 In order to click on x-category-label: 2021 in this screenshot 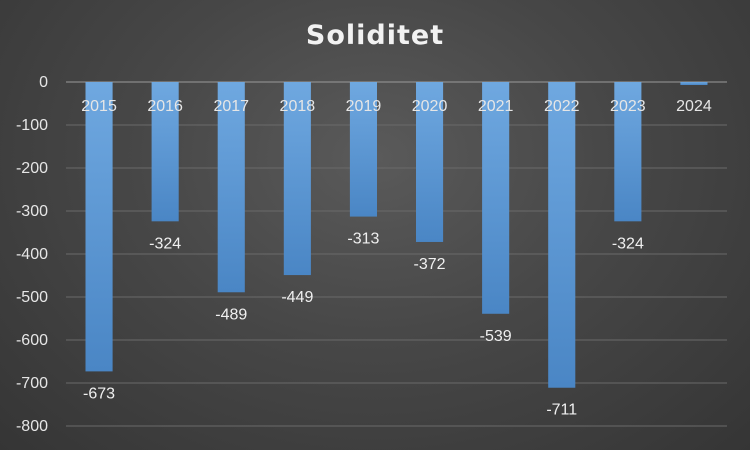, I will do `click(496, 106)`.